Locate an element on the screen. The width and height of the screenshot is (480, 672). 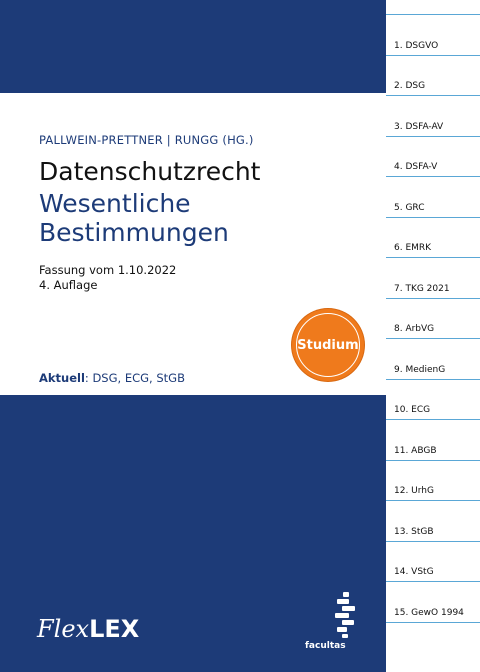
edition-info: Fassung vom 1.10.2022 4. Auflage is located at coordinates (107, 278).